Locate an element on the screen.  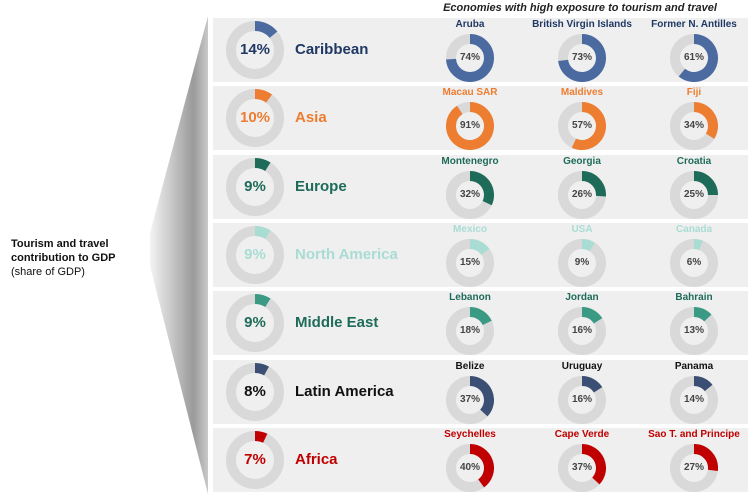
economy-name: Aruba is located at coordinates (470, 24).